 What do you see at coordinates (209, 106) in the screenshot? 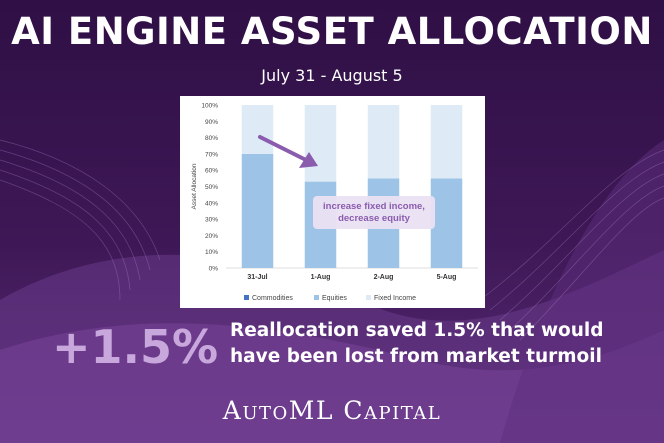
I see `y-tick-label: 100%` at bounding box center [209, 106].